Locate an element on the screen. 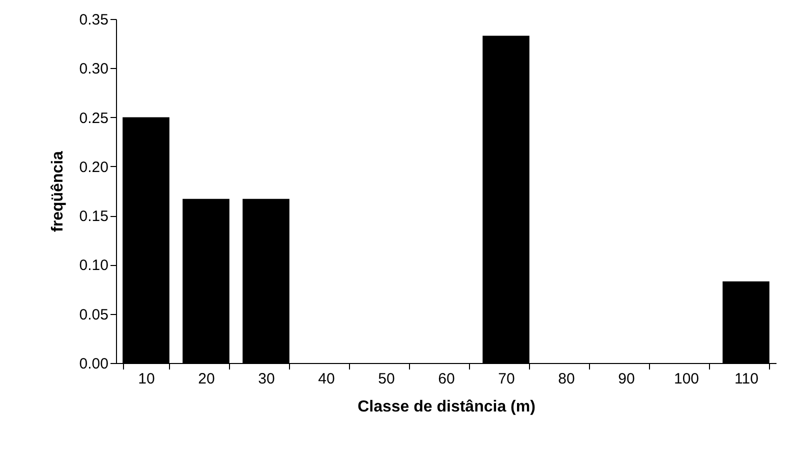 This screenshot has height=450, width=794. x-tick-label: 80 is located at coordinates (566, 379).